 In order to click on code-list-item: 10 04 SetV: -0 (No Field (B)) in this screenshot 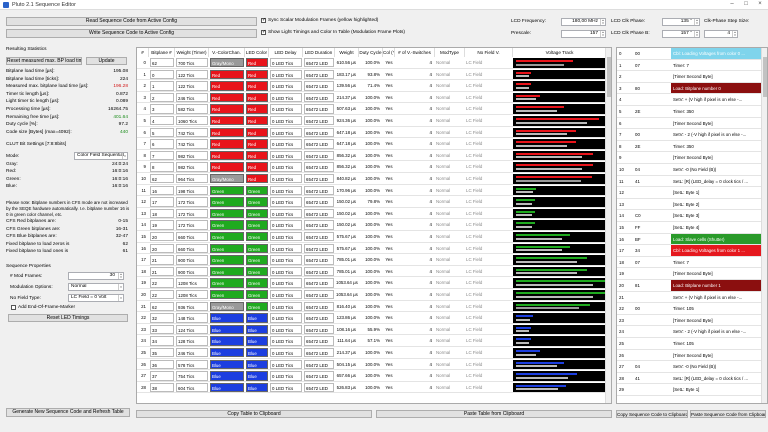, I will do `click(690, 170)`.